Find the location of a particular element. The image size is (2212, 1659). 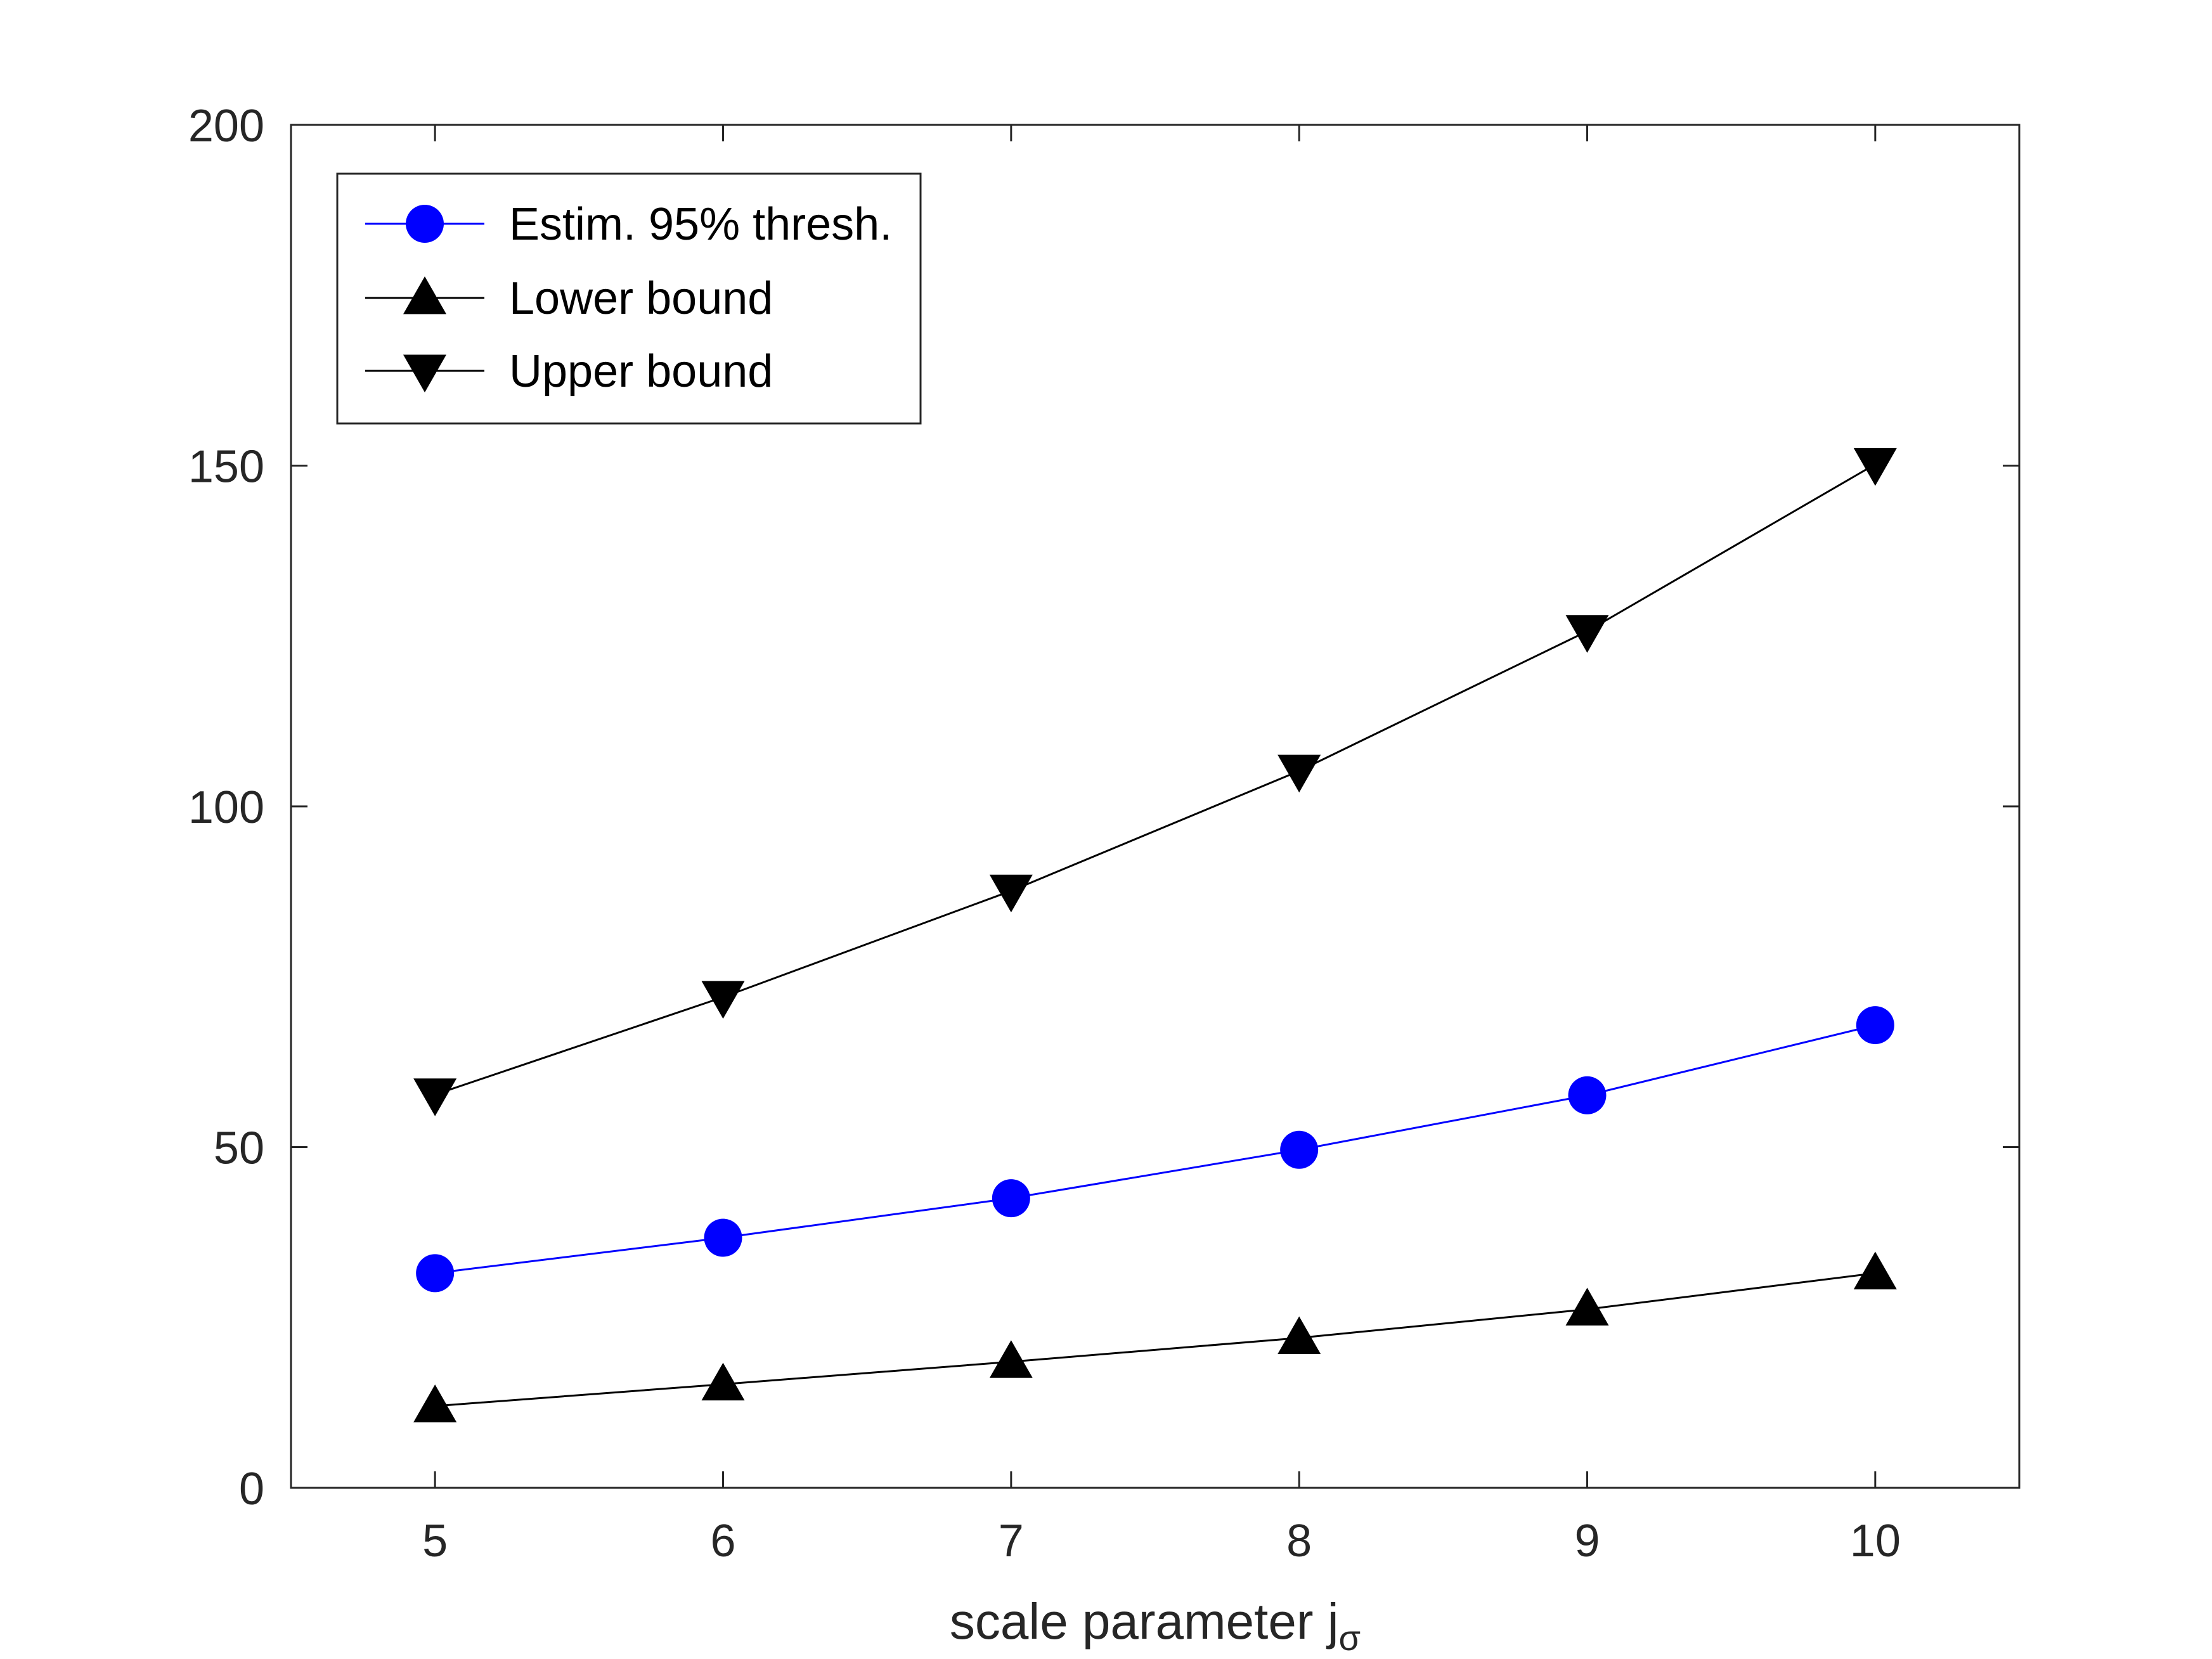

legend-item: Lower bound is located at coordinates (569, 298).